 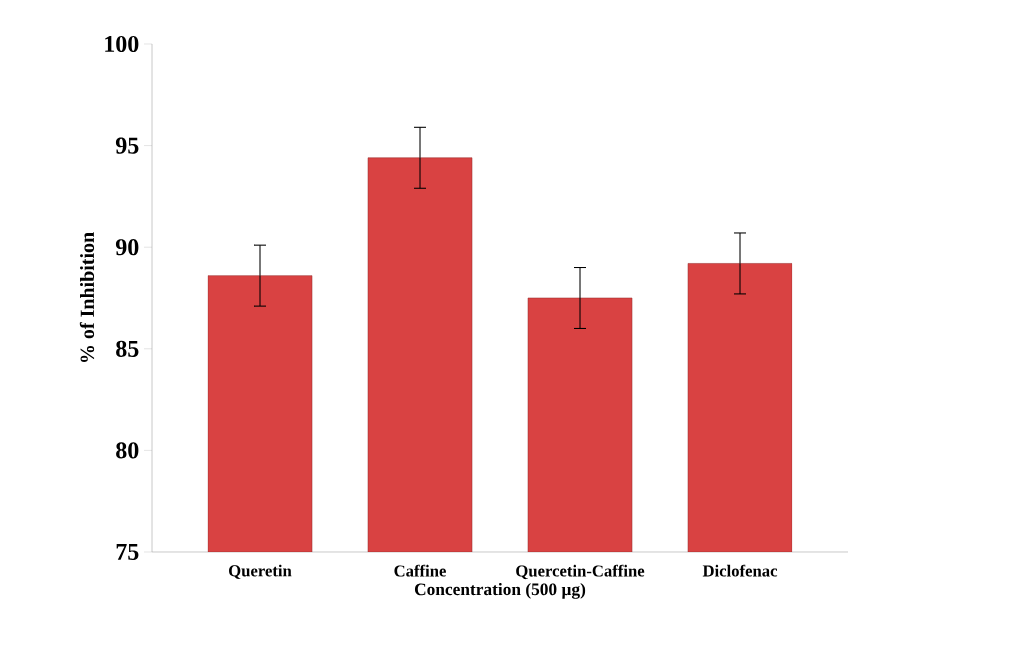 I want to click on y-tick-label: 85, so click(x=127, y=348).